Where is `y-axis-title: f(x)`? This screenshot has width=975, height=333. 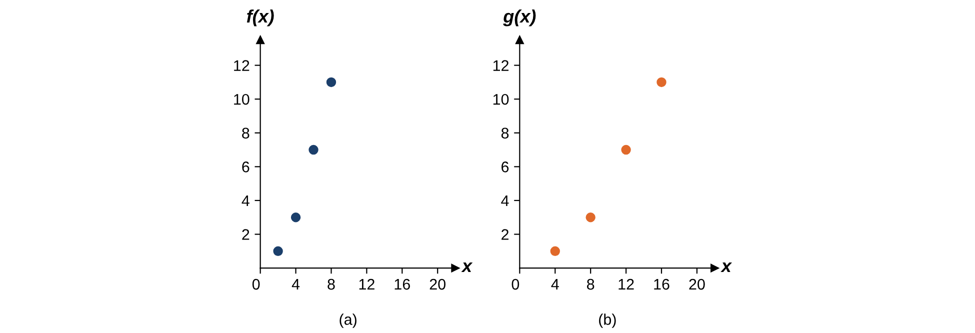 y-axis-title: f(x) is located at coordinates (260, 17).